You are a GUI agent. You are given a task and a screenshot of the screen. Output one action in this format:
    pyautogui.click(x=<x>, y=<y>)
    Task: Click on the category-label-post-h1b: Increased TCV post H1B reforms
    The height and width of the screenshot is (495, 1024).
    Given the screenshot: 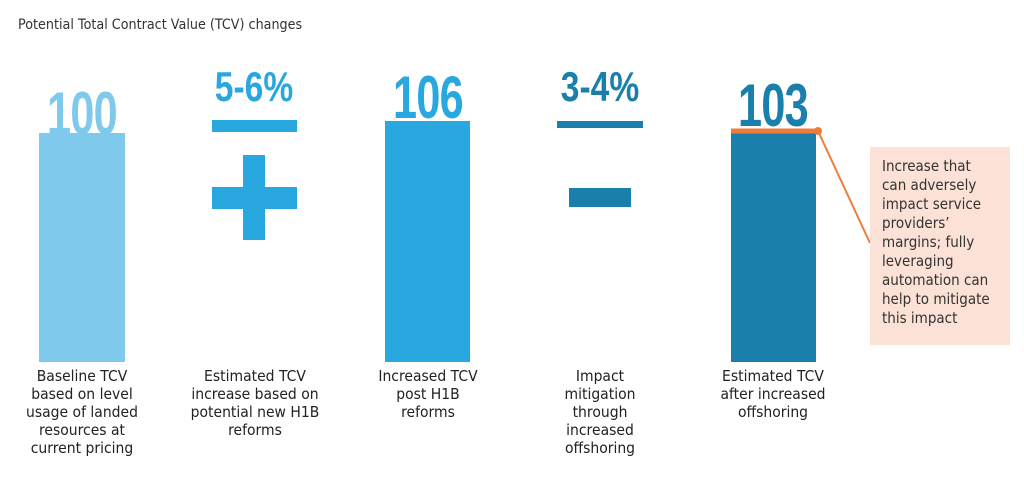 What is the action you would take?
    pyautogui.click(x=428, y=394)
    